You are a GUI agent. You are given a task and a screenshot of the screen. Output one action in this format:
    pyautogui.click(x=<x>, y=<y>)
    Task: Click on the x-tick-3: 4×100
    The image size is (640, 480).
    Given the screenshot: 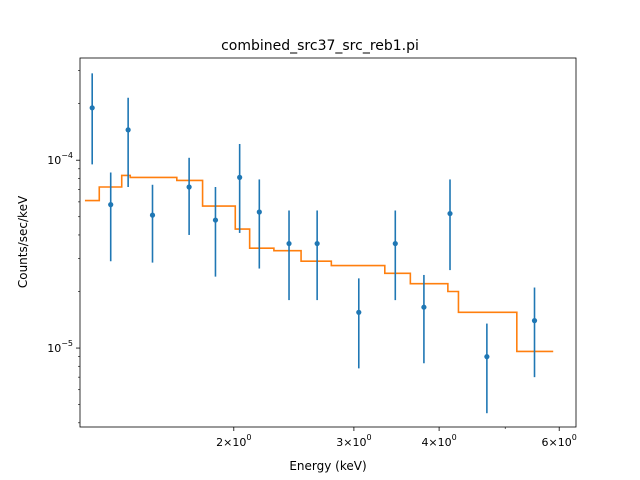 What is the action you would take?
    pyautogui.click(x=439, y=438)
    